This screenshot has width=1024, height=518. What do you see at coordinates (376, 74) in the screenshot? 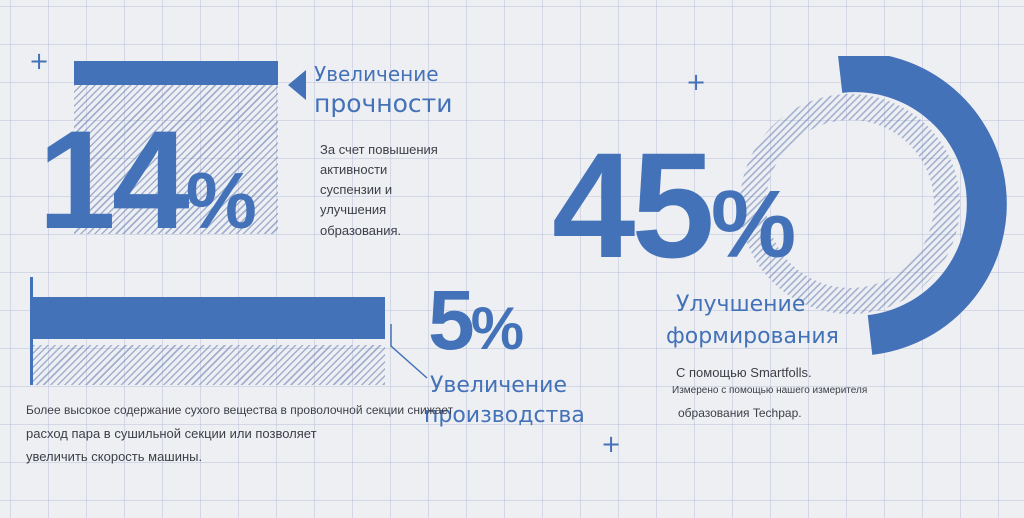
I see `strength-title-line1: Увеличение` at bounding box center [376, 74].